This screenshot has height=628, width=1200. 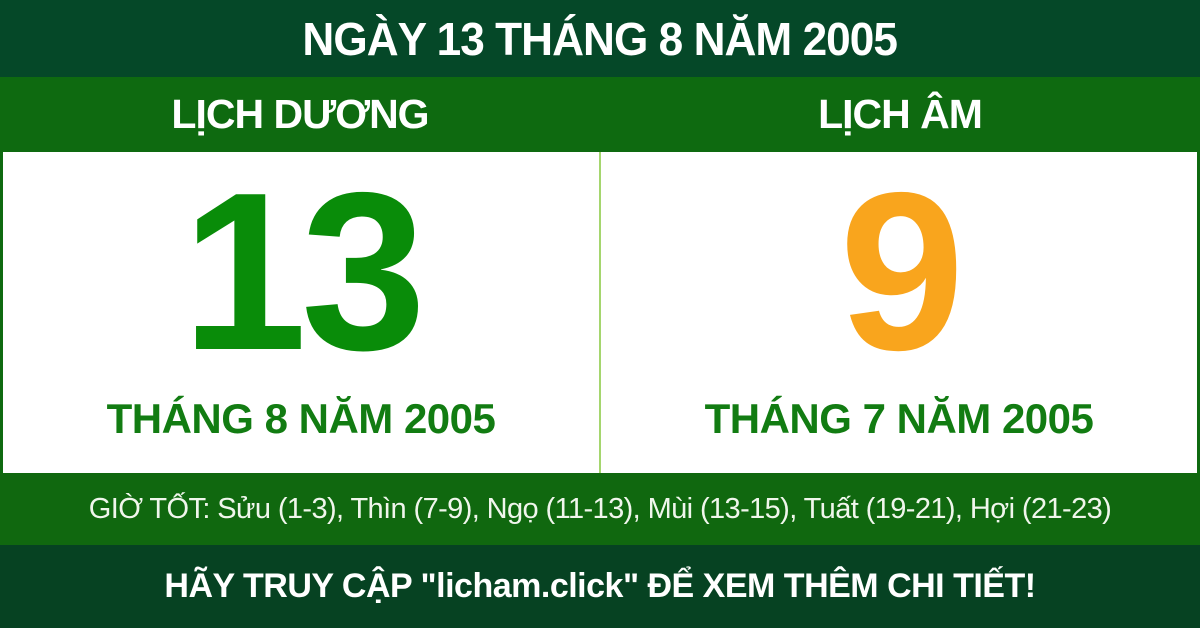 I want to click on header-bar: NGÀY 13 THÁNG 8 NĂM 2005, so click(x=600, y=38).